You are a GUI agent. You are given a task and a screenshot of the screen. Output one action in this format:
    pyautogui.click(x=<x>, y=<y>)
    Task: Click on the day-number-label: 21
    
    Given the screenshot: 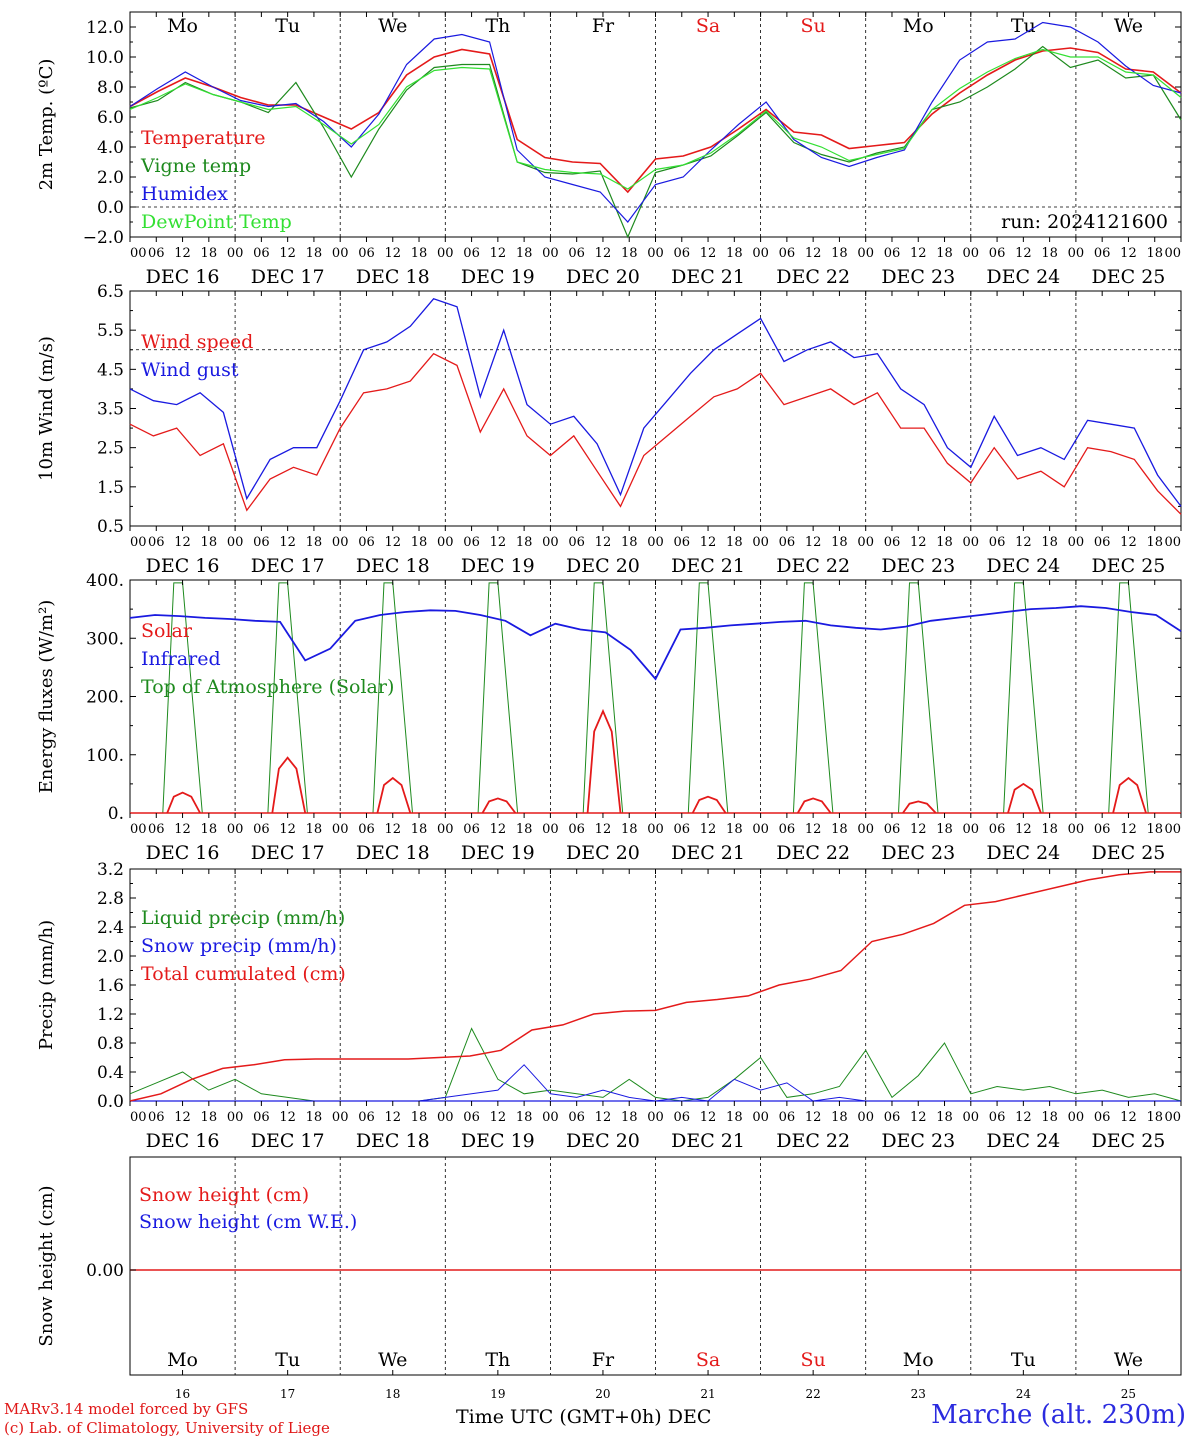 What is the action you would take?
    pyautogui.click(x=707, y=1394)
    